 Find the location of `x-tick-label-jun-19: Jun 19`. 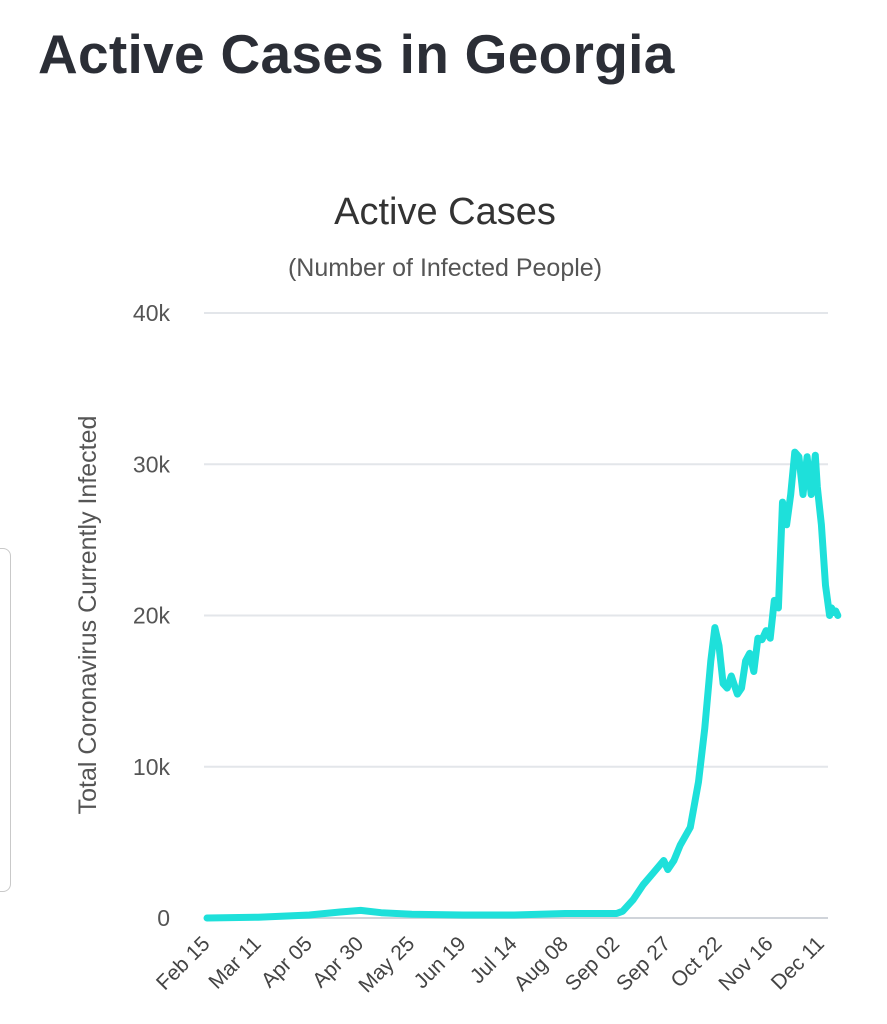

x-tick-label-jun-19: Jun 19 is located at coordinates (440, 962).